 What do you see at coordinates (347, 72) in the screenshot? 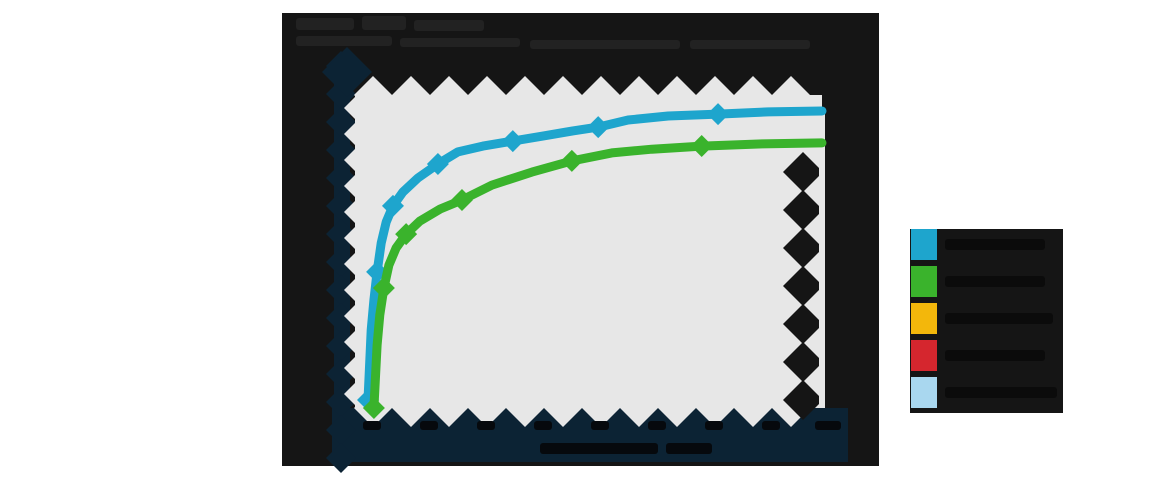
I see `y-axis-top-diamond` at bounding box center [347, 72].